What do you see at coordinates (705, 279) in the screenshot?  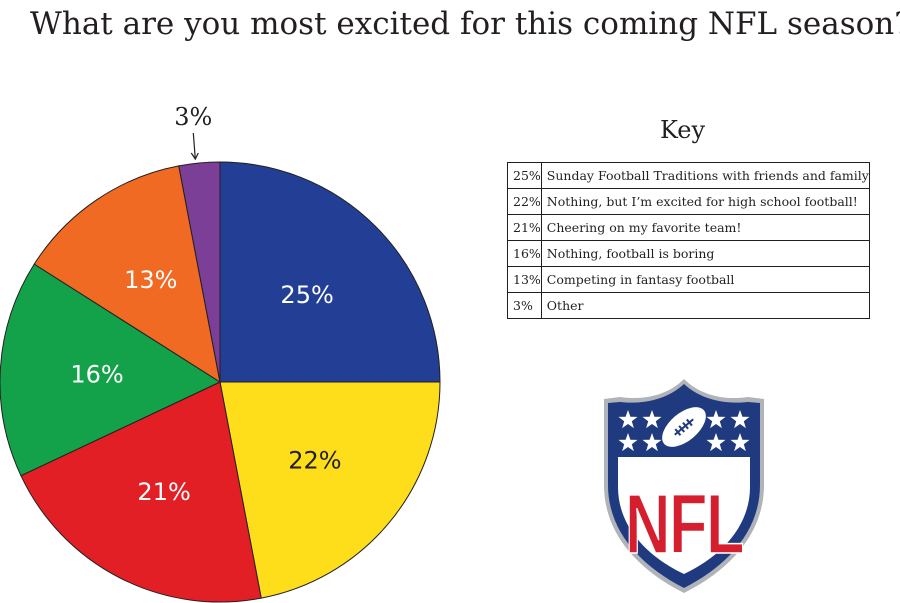 I see `key-label: Competing in fantasy football` at bounding box center [705, 279].